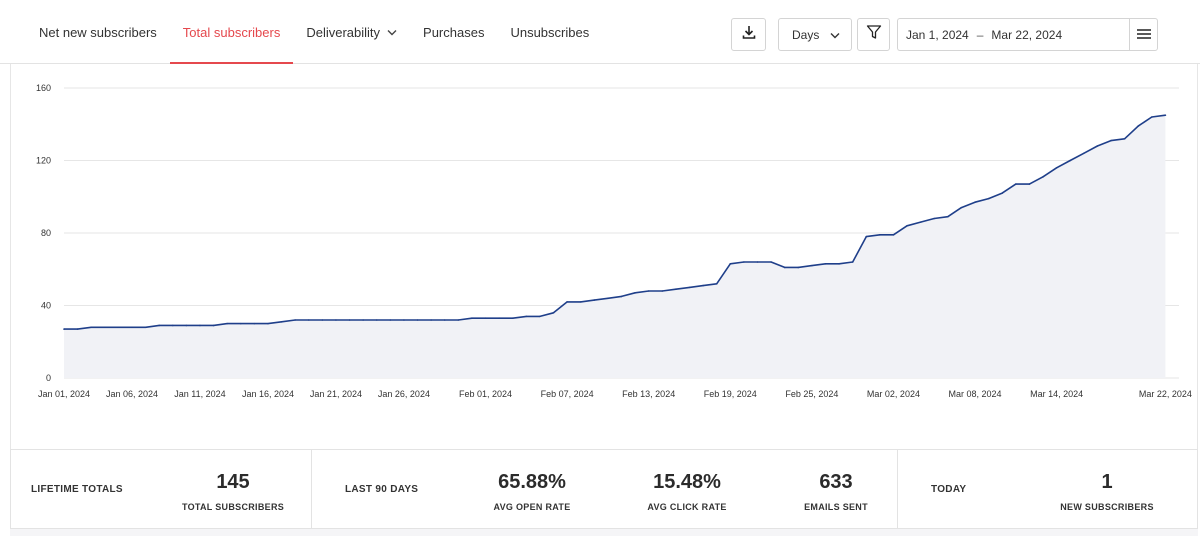  What do you see at coordinates (268, 394) in the screenshot?
I see `x-tick-label: Jan 16, 2024` at bounding box center [268, 394].